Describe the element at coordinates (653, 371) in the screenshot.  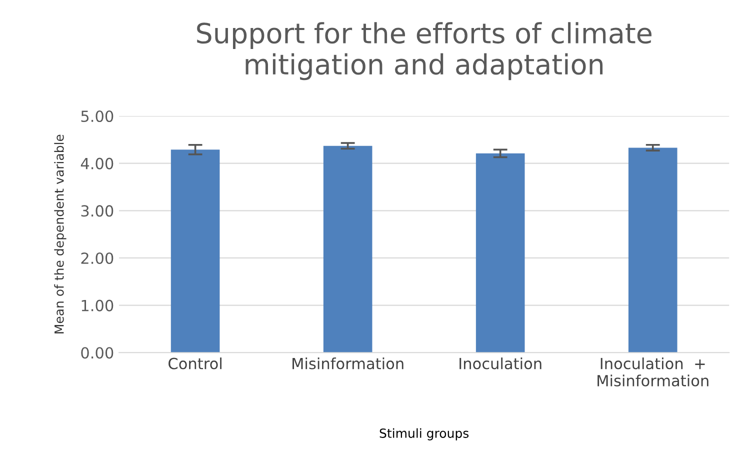
I see `x-tick-label: Inoculation + Misinformation` at that location.